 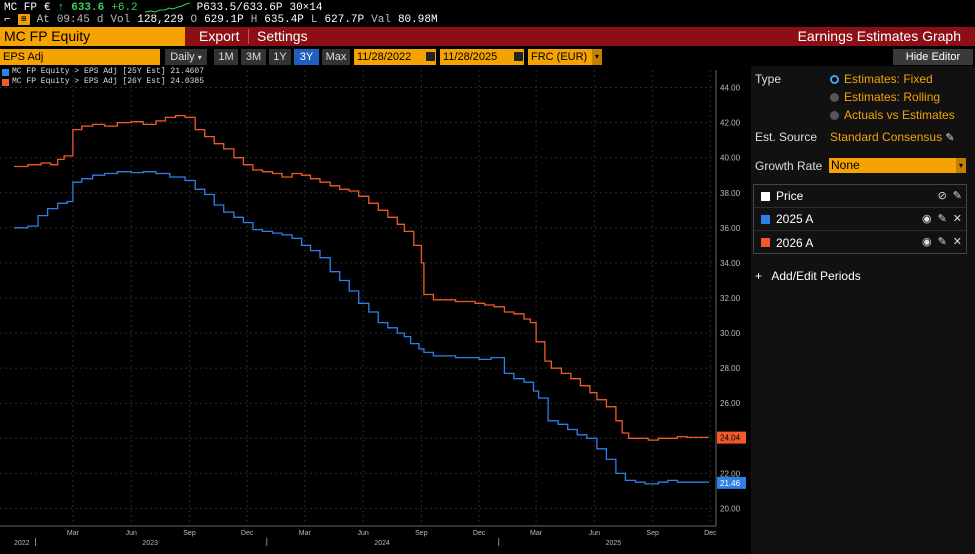 What do you see at coordinates (899, 115) in the screenshot?
I see `radio-label: Actuals vs Estimates` at bounding box center [899, 115].